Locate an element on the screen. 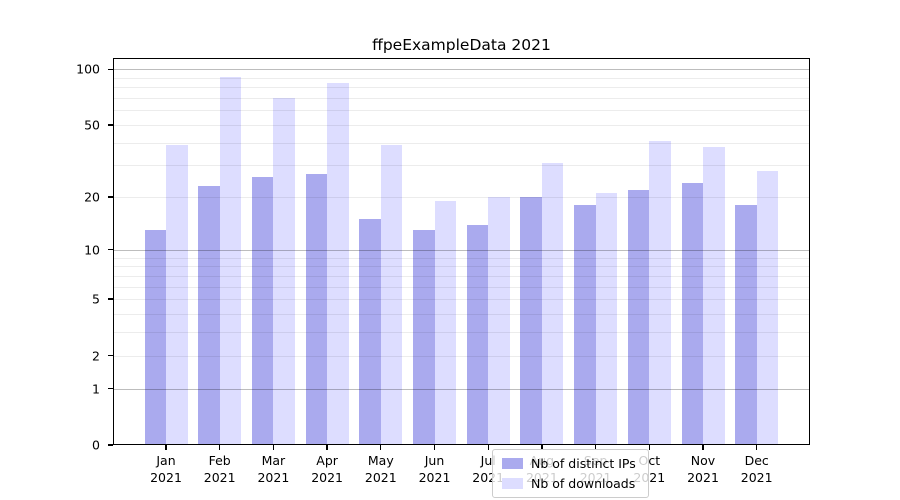 The image size is (900, 500). x-tick-label-jun: Jun 2021 is located at coordinates (434, 469).